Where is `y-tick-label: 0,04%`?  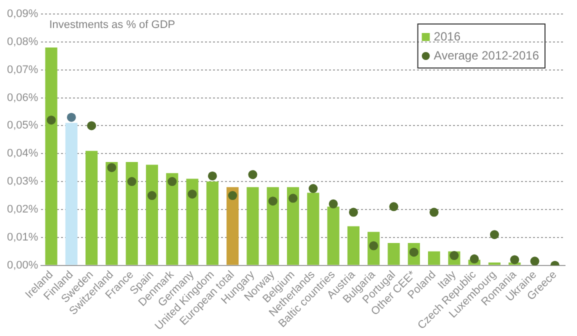 y-tick-label: 0,04% is located at coordinates (22, 154).